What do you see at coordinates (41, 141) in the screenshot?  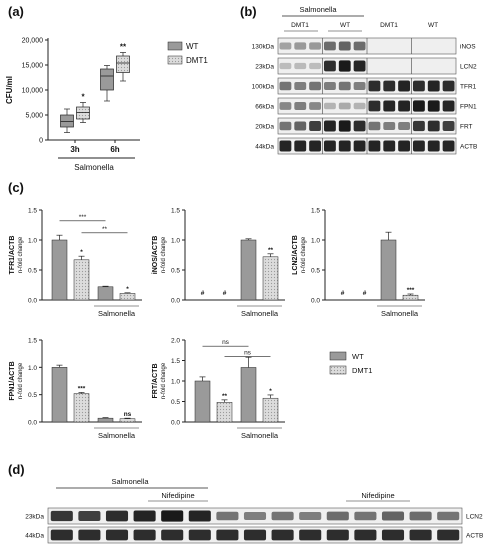 I see `y-tick-label: 0` at bounding box center [41, 141].